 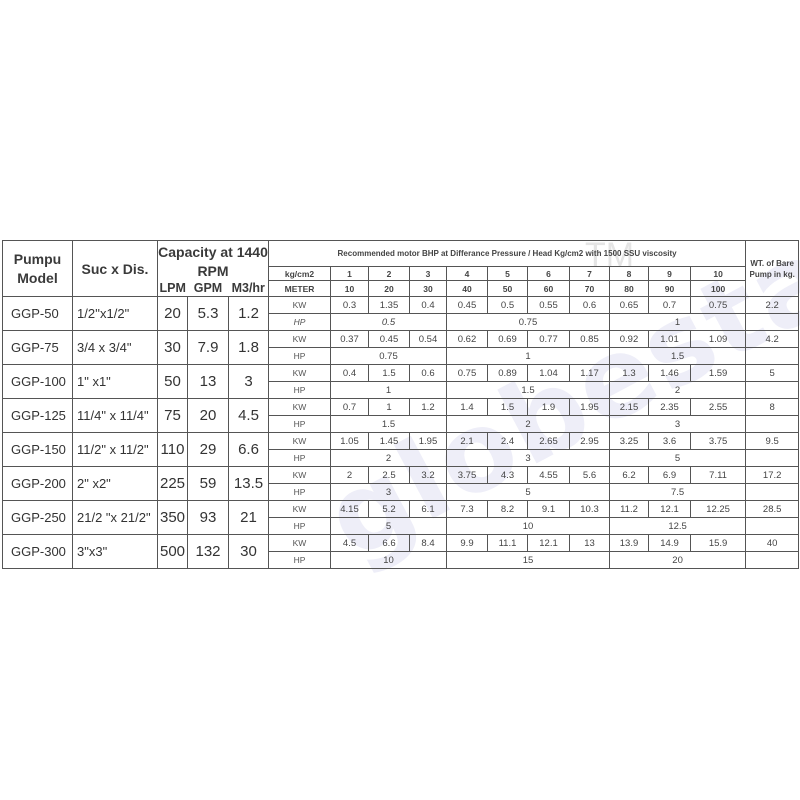 What do you see at coordinates (37, 483) in the screenshot?
I see `pump-model: GGP-200` at bounding box center [37, 483].